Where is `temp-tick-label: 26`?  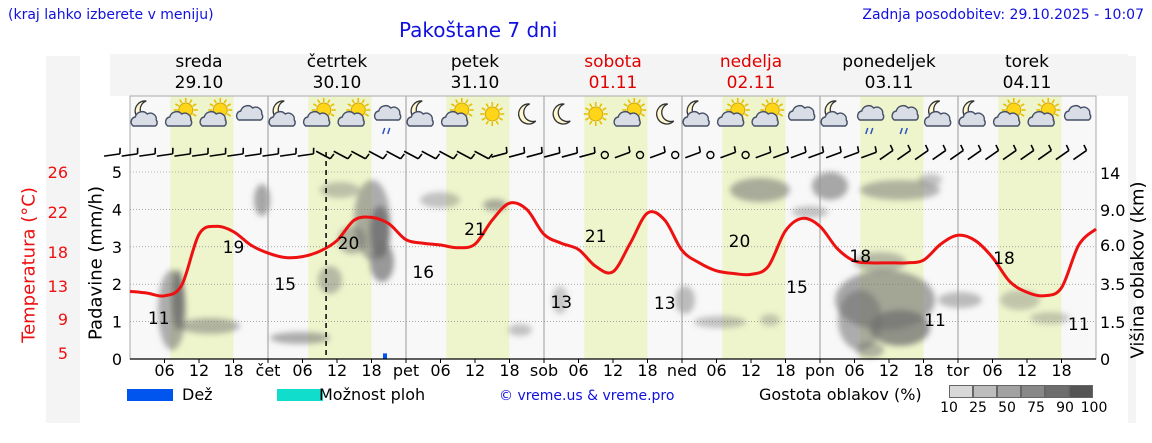 temp-tick-label: 26 is located at coordinates (58, 172).